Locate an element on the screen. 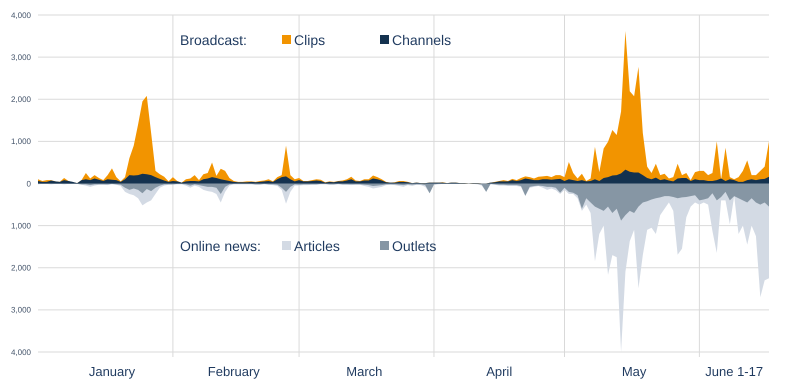 The image size is (800, 387). x-tick-label: May is located at coordinates (634, 371).